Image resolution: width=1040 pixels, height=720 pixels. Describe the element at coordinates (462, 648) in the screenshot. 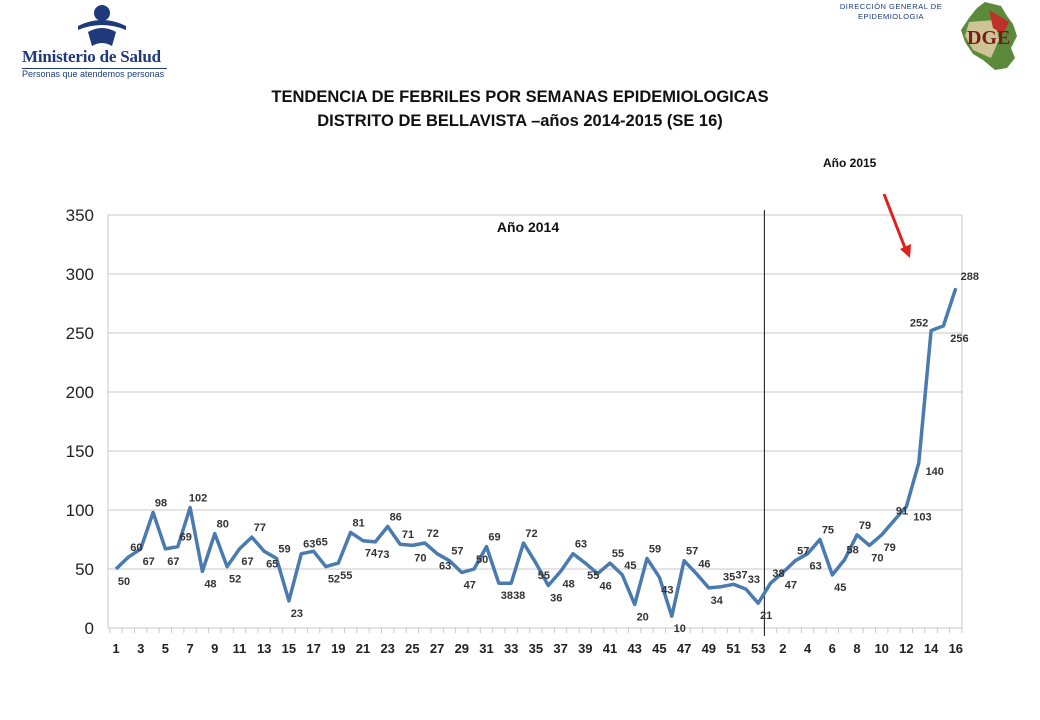

I see `x-tick-label: 29` at that location.